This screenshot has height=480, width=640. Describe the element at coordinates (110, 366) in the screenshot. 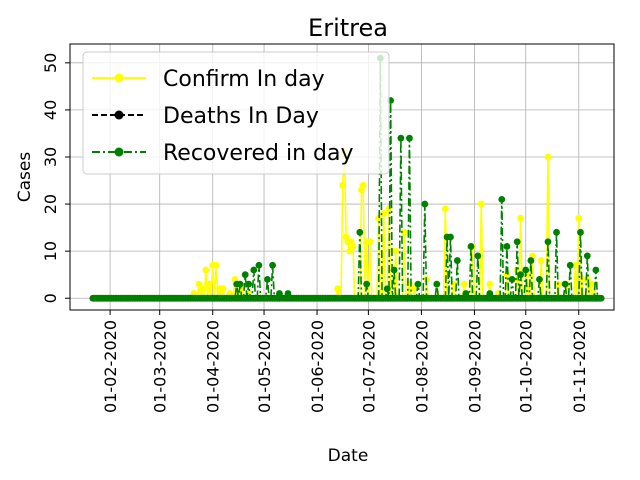

I see `x-tick-label: 01-02-2020` at that location.